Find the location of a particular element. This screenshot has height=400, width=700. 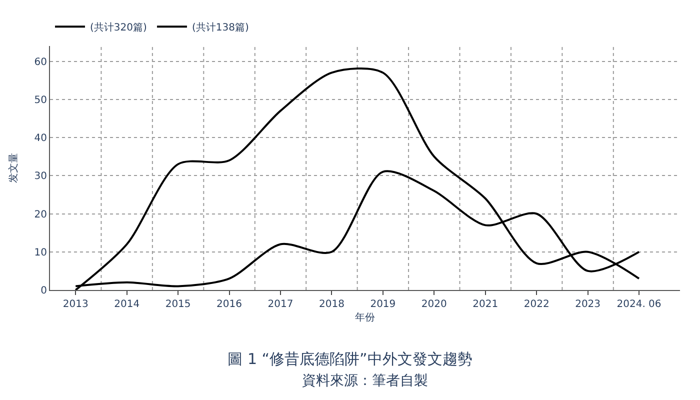

y-tick-label: 30 is located at coordinates (40, 176).